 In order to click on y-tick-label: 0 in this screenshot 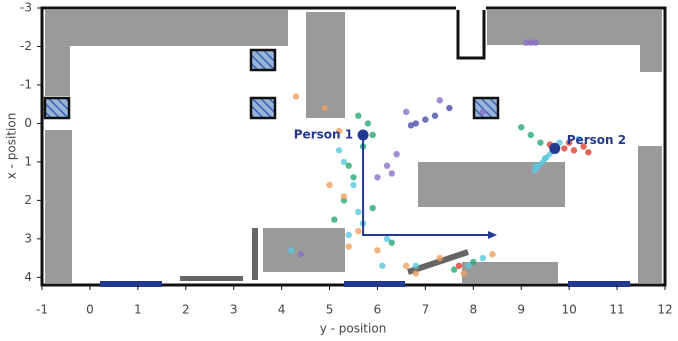, I will do `click(28, 123)`.